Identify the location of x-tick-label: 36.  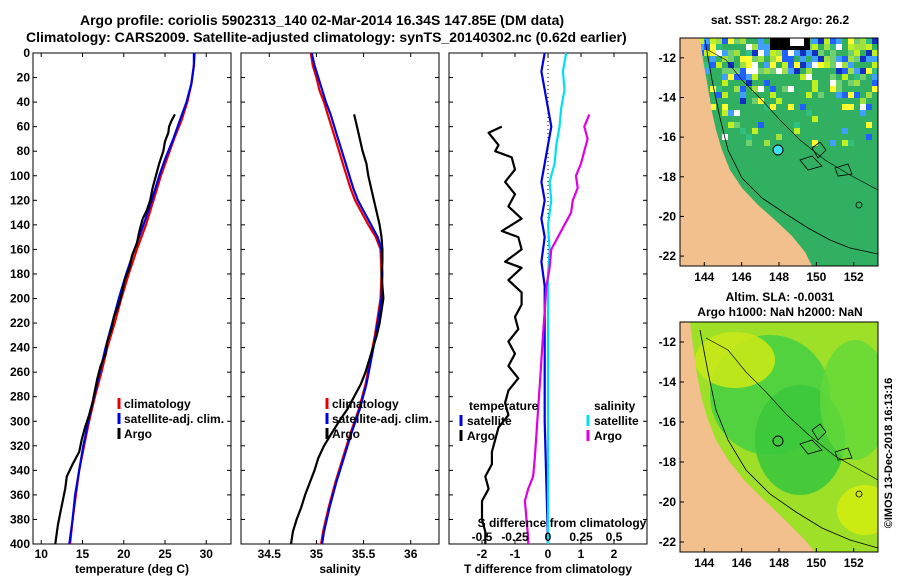
(411, 554).